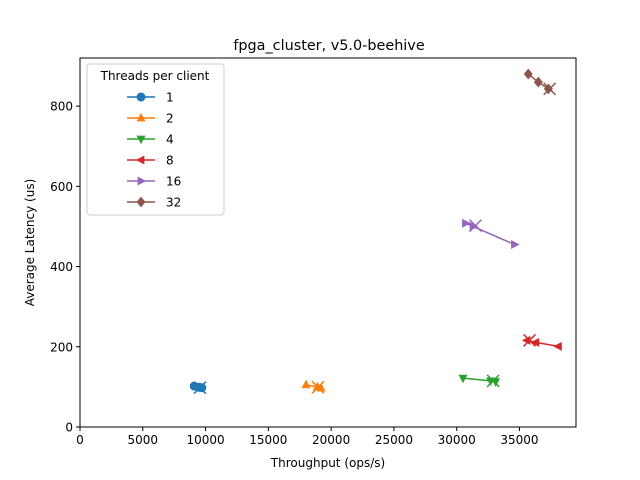 The width and height of the screenshot is (640, 480). Describe the element at coordinates (80, 440) in the screenshot. I see `x-tick-label: 0` at that location.